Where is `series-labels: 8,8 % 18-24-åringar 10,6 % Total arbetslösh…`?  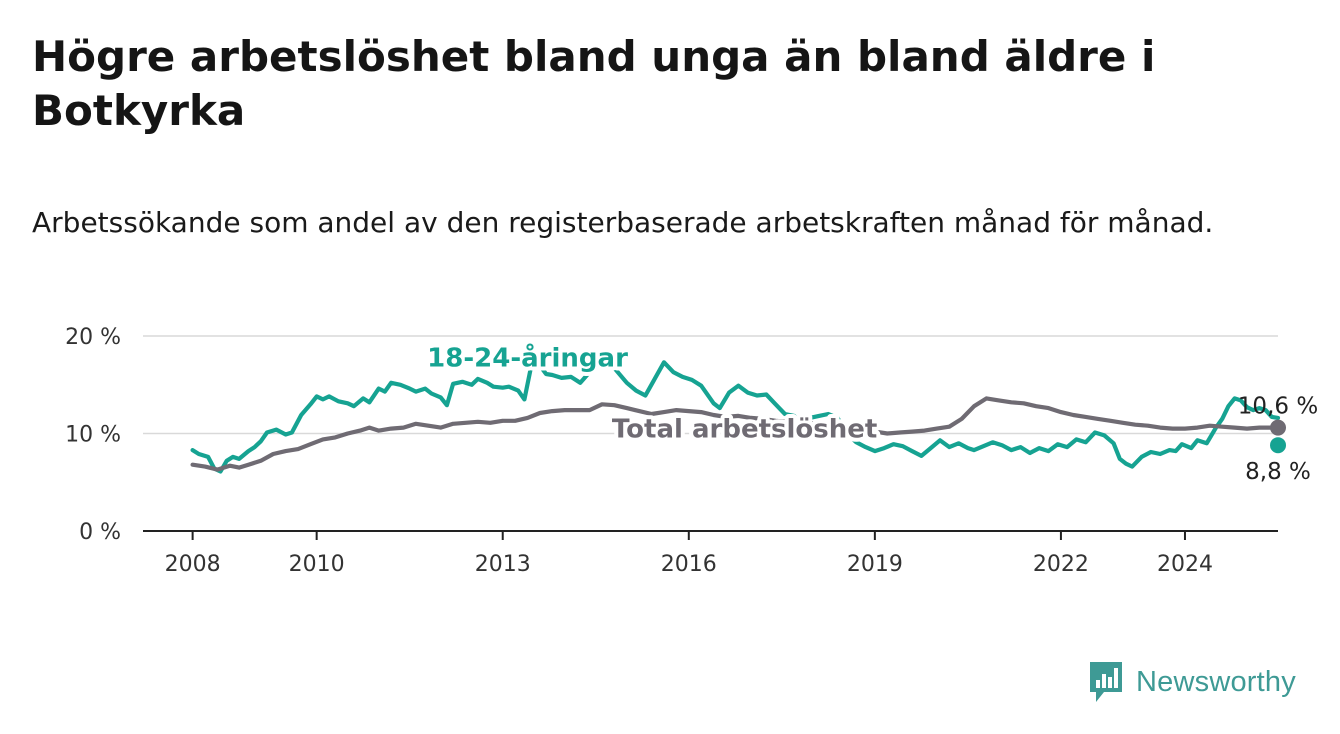 series-labels: 8,8 % 18-24-åringar 10,6 % Total arbetslösh… is located at coordinates (870, 411).